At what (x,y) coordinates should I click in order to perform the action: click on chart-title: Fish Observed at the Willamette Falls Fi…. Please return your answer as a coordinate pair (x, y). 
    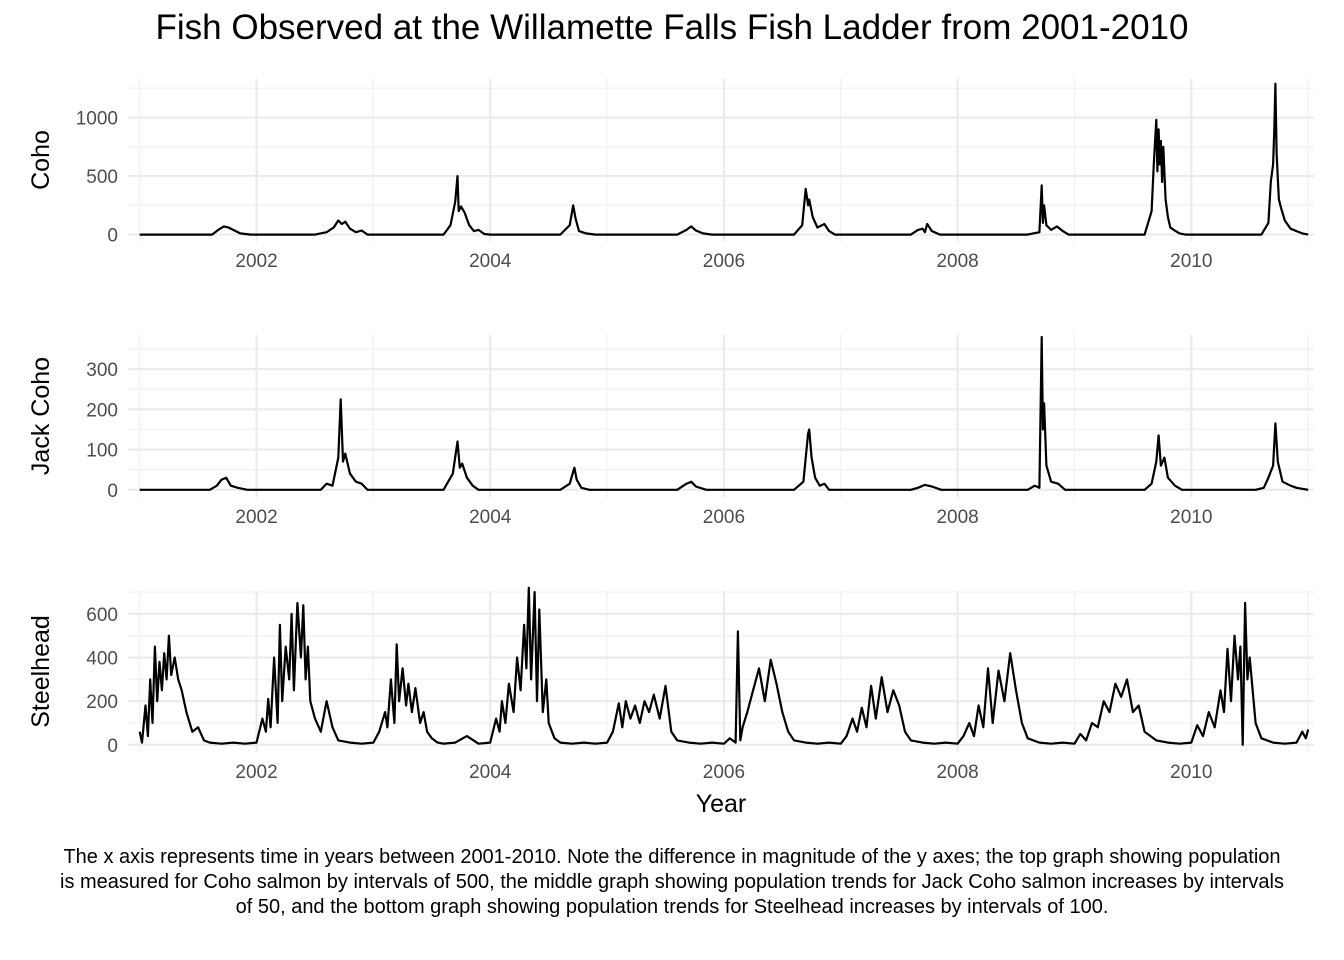
    Looking at the image, I should click on (672, 27).